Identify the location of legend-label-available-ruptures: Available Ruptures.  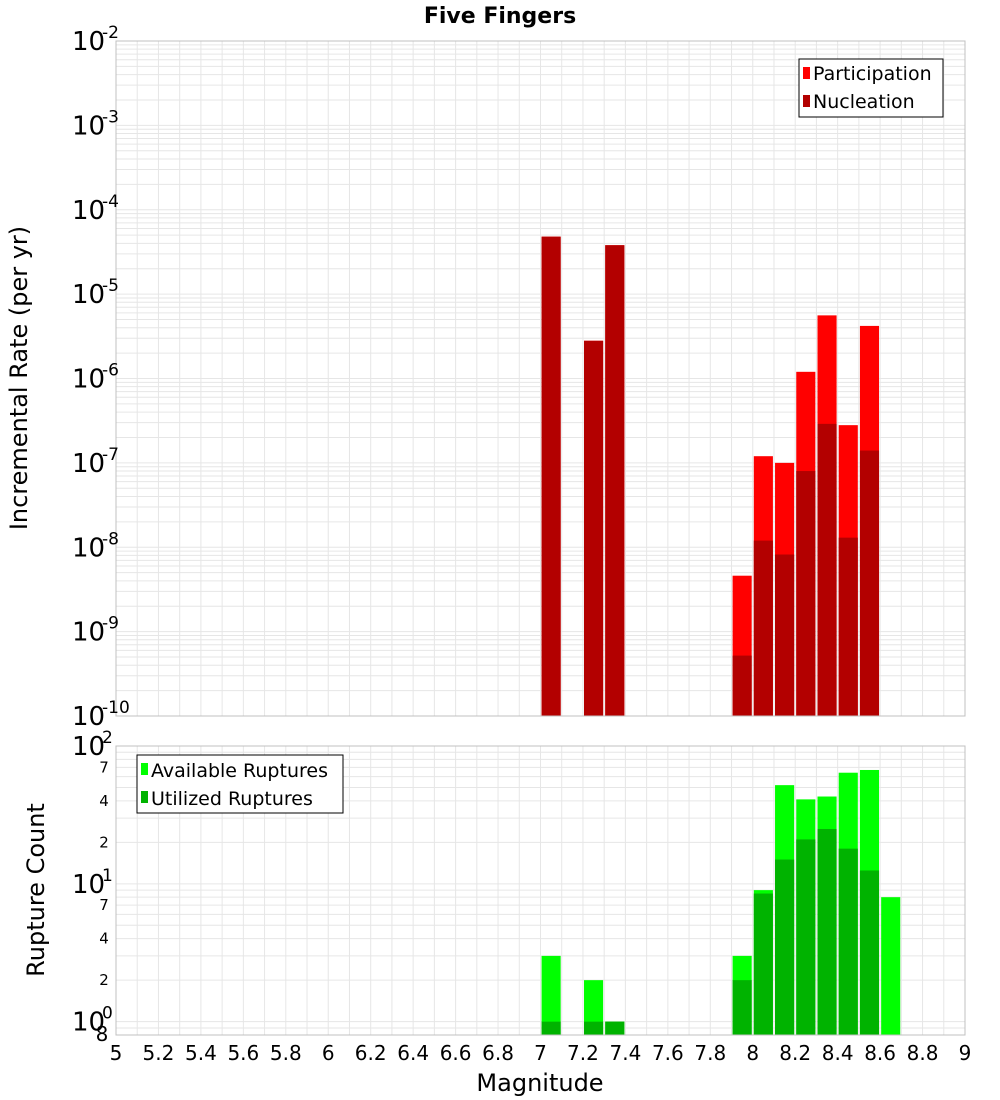
(239, 771).